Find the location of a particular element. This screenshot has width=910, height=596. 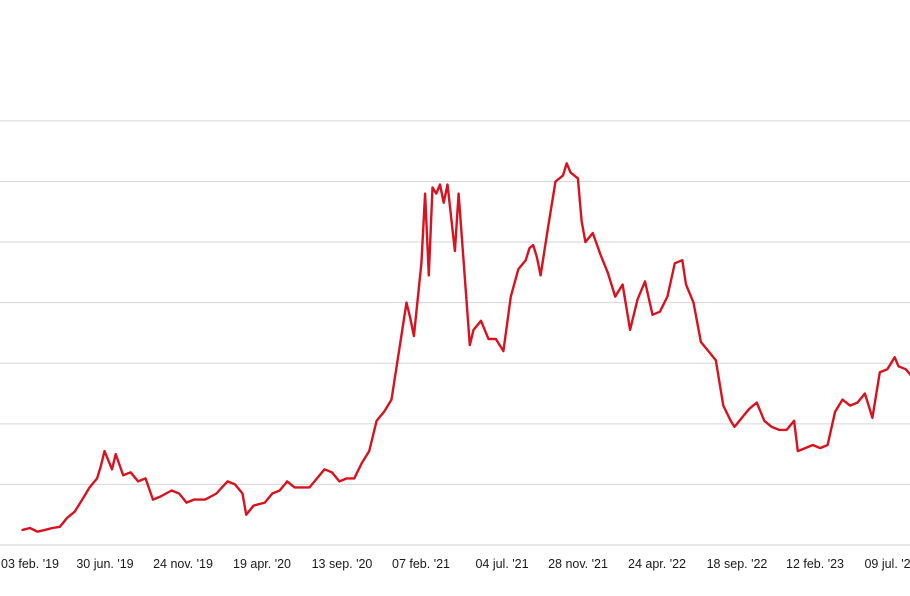

x-tick-label: 04 jul. '21 is located at coordinates (501, 564).